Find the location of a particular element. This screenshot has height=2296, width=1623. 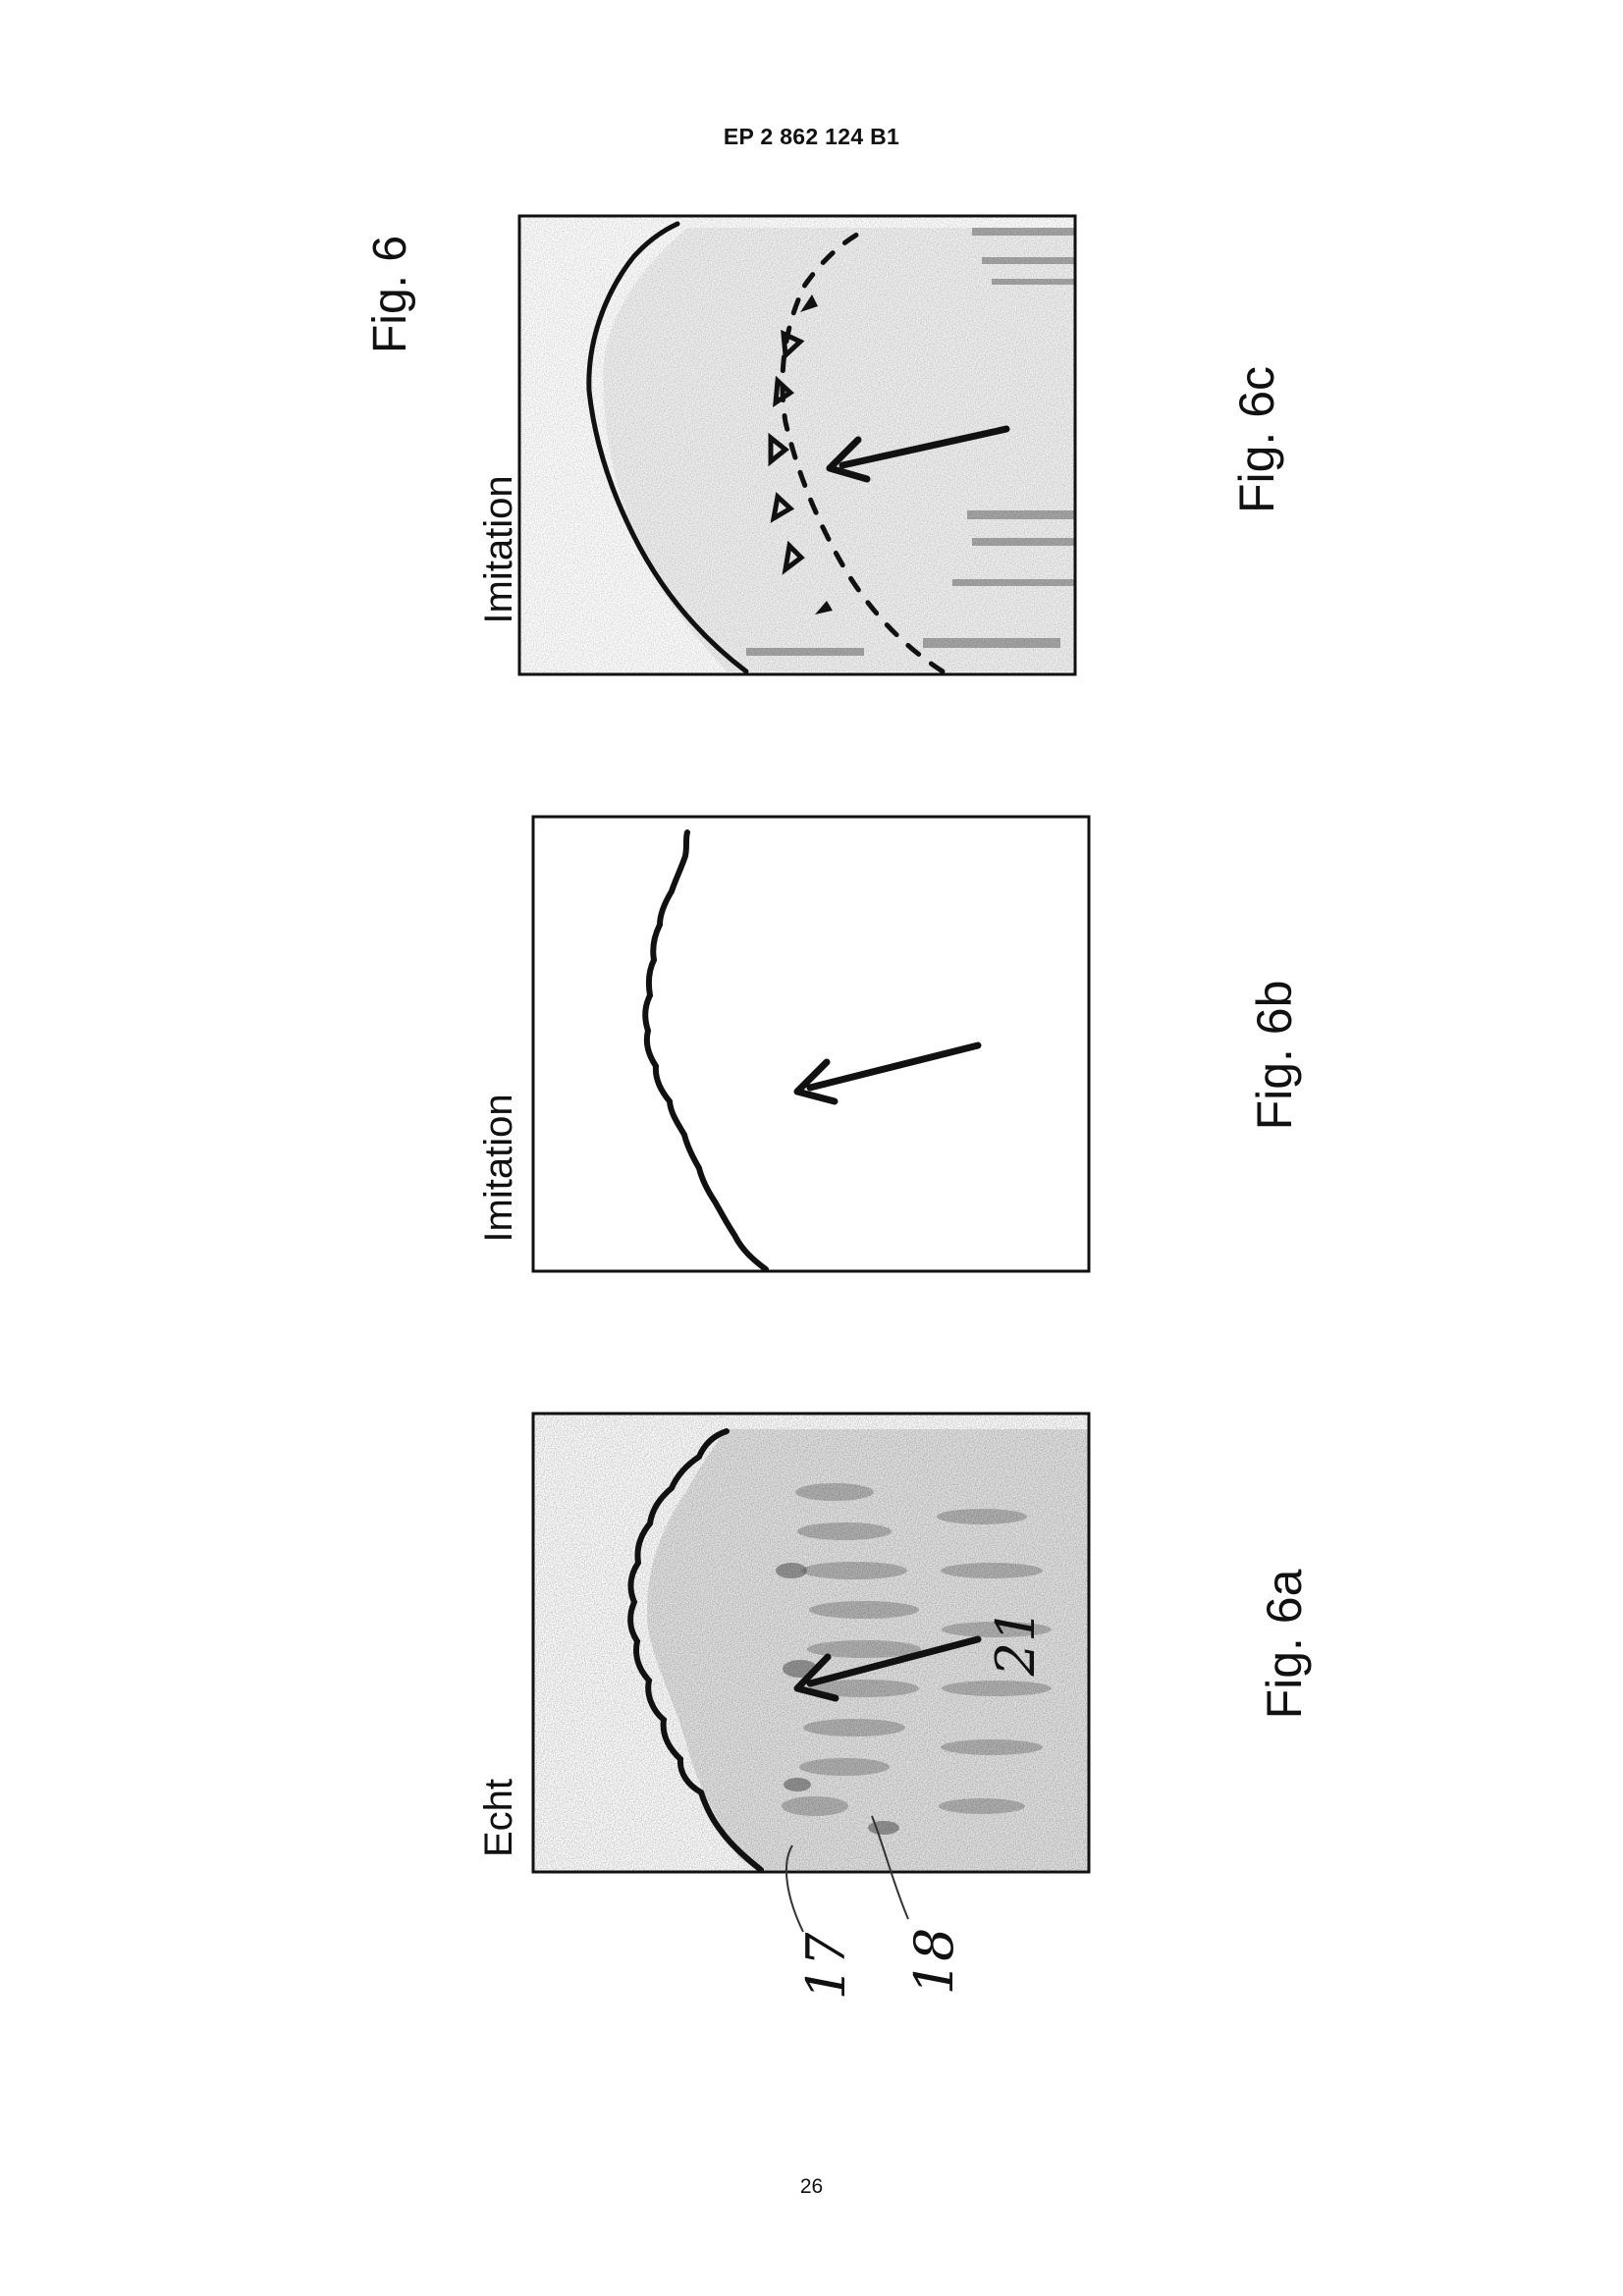

panel-6c is located at coordinates (797, 445).